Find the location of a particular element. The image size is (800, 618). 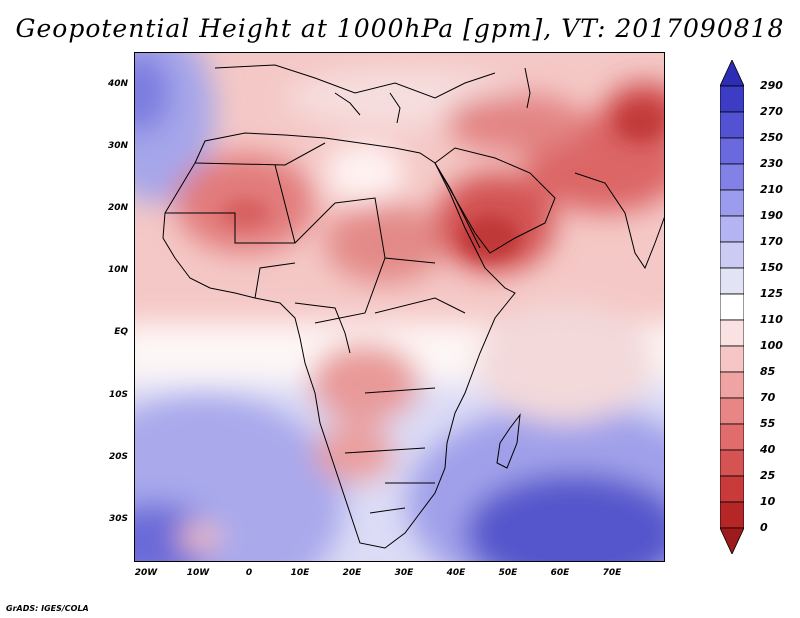

colorbar-label: 150 is located at coordinates (771, 267).